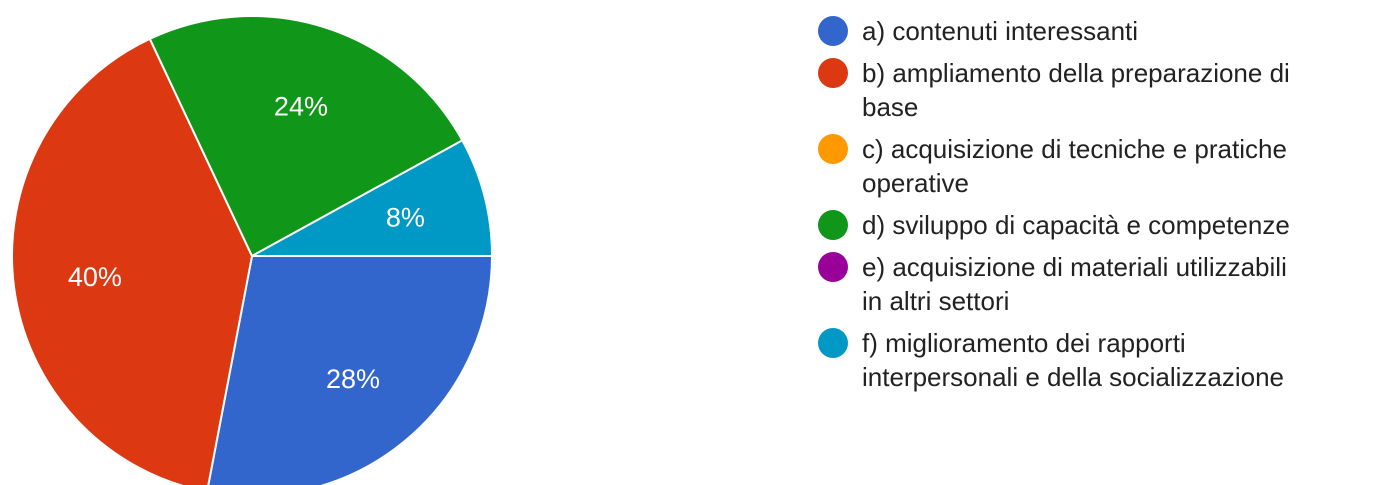 The image size is (1396, 485). What do you see at coordinates (1024, 343) in the screenshot?
I see `legend-label-f-line1: f) miglioramento dei rapporti` at bounding box center [1024, 343].